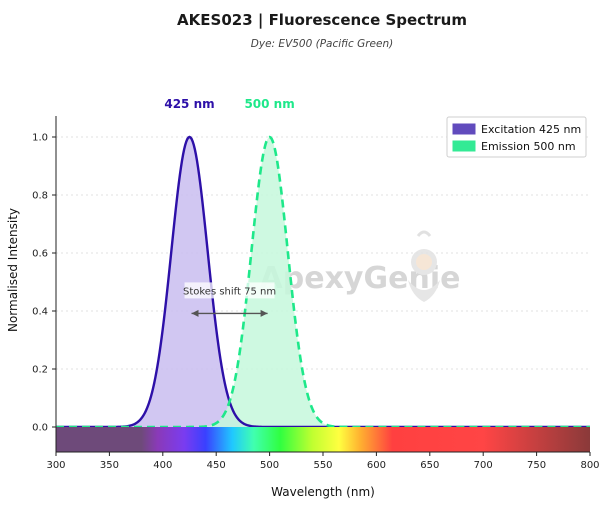 The width and height of the screenshot is (608, 517). What do you see at coordinates (269, 465) in the screenshot?
I see `x-tick-label-4: 500` at bounding box center [269, 465].